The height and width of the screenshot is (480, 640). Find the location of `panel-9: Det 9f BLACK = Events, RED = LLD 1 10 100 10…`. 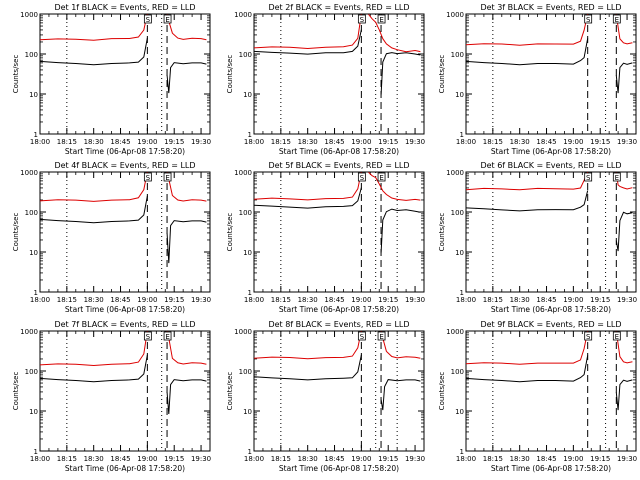

panel-9: Det 9f BLACK = Events, RED = LLD 1 10 100 10… is located at coordinates (537, 396).